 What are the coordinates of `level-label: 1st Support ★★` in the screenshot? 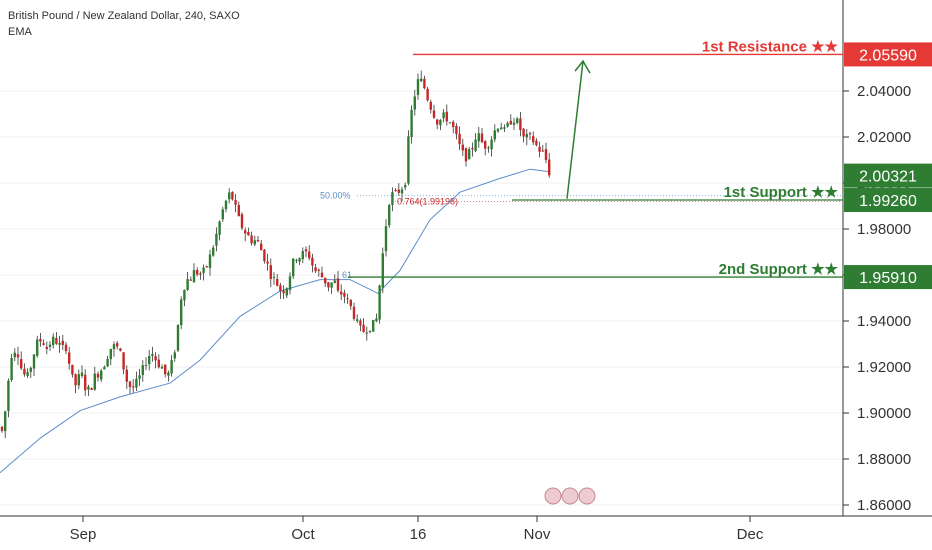 It's located at (781, 192).